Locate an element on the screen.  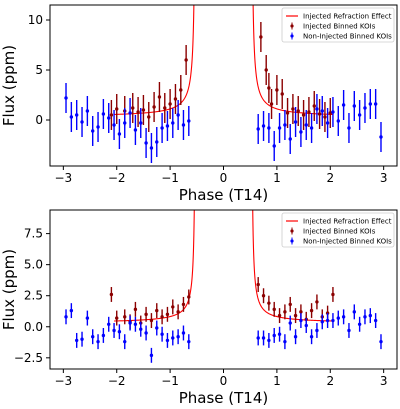
x-tick-label: −3 is located at coordinates (63, 381).